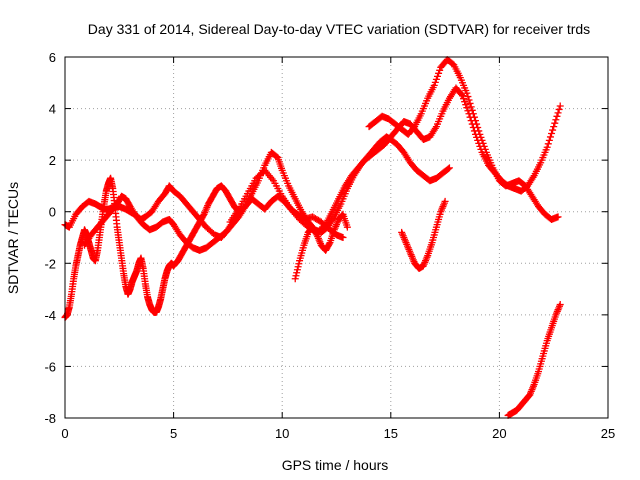  I want to click on y-tick-label: 4, so click(52, 109).